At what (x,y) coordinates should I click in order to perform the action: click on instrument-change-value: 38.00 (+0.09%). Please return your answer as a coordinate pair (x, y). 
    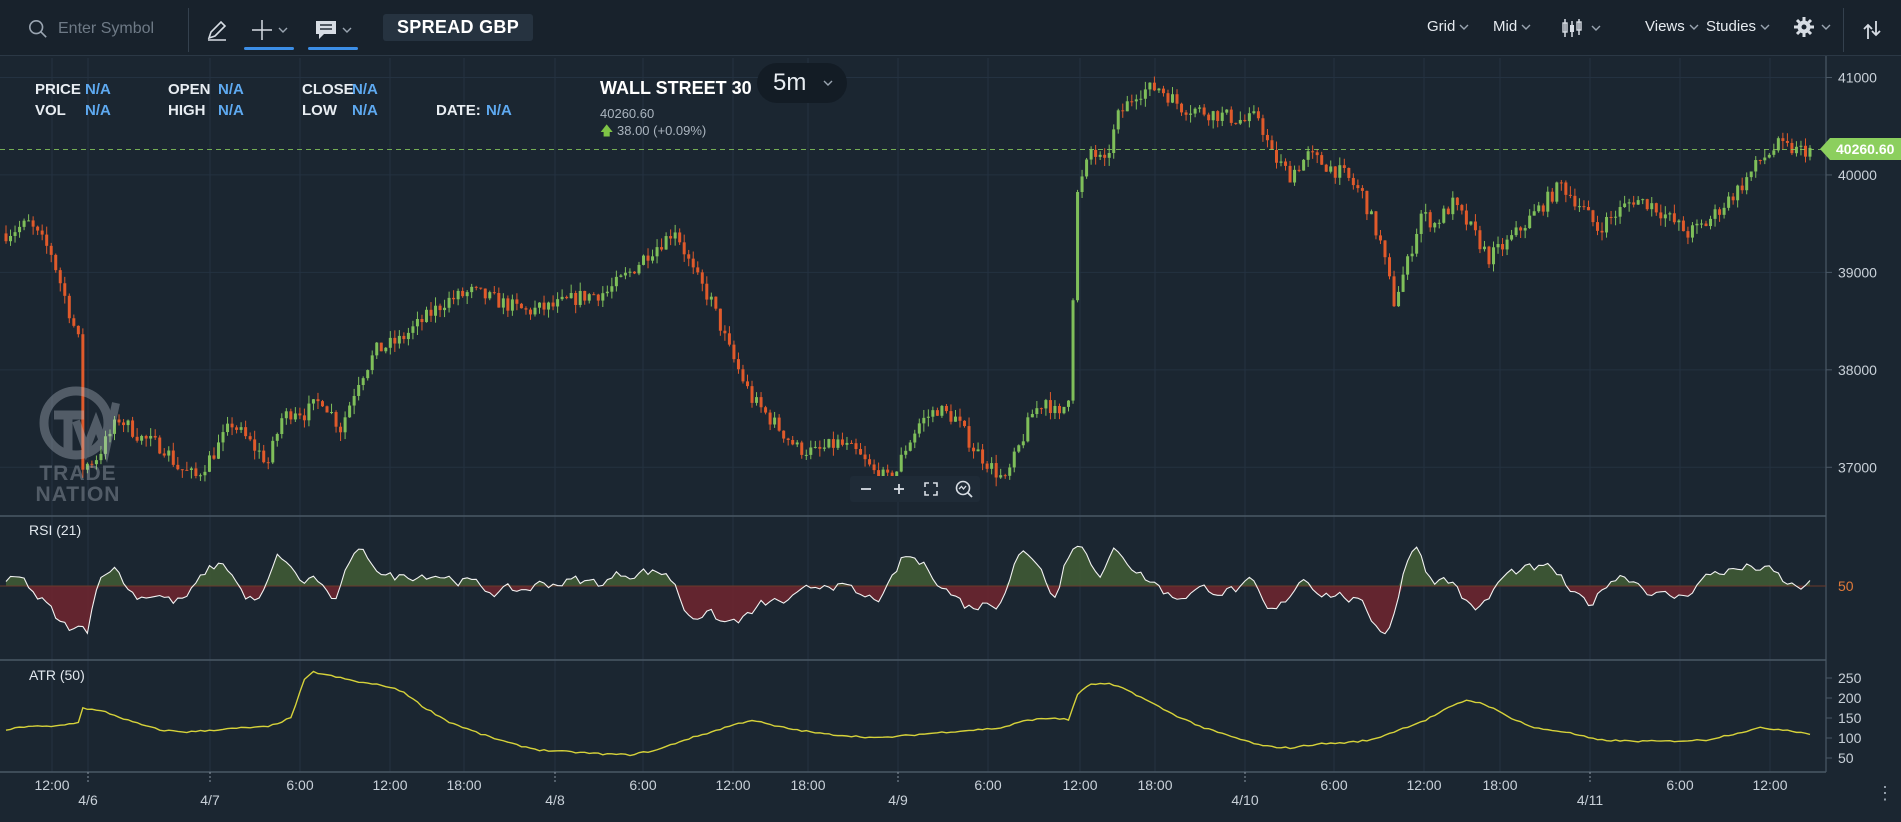
    Looking at the image, I should click on (662, 130).